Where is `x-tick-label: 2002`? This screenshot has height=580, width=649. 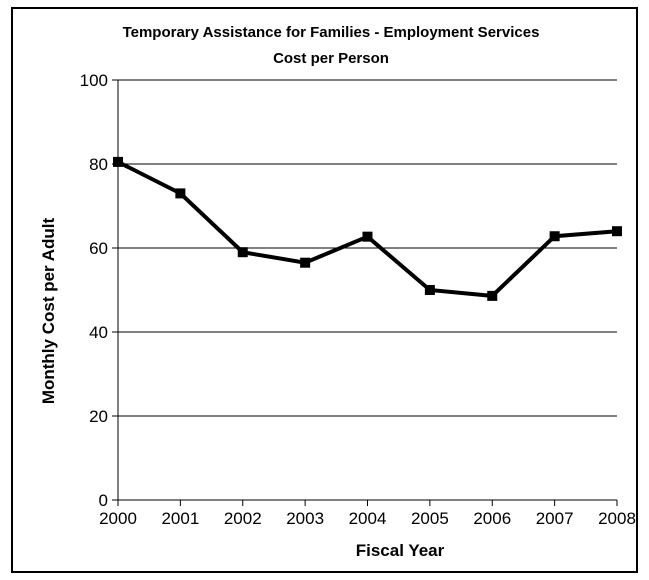 x-tick-label: 2002 is located at coordinates (243, 518).